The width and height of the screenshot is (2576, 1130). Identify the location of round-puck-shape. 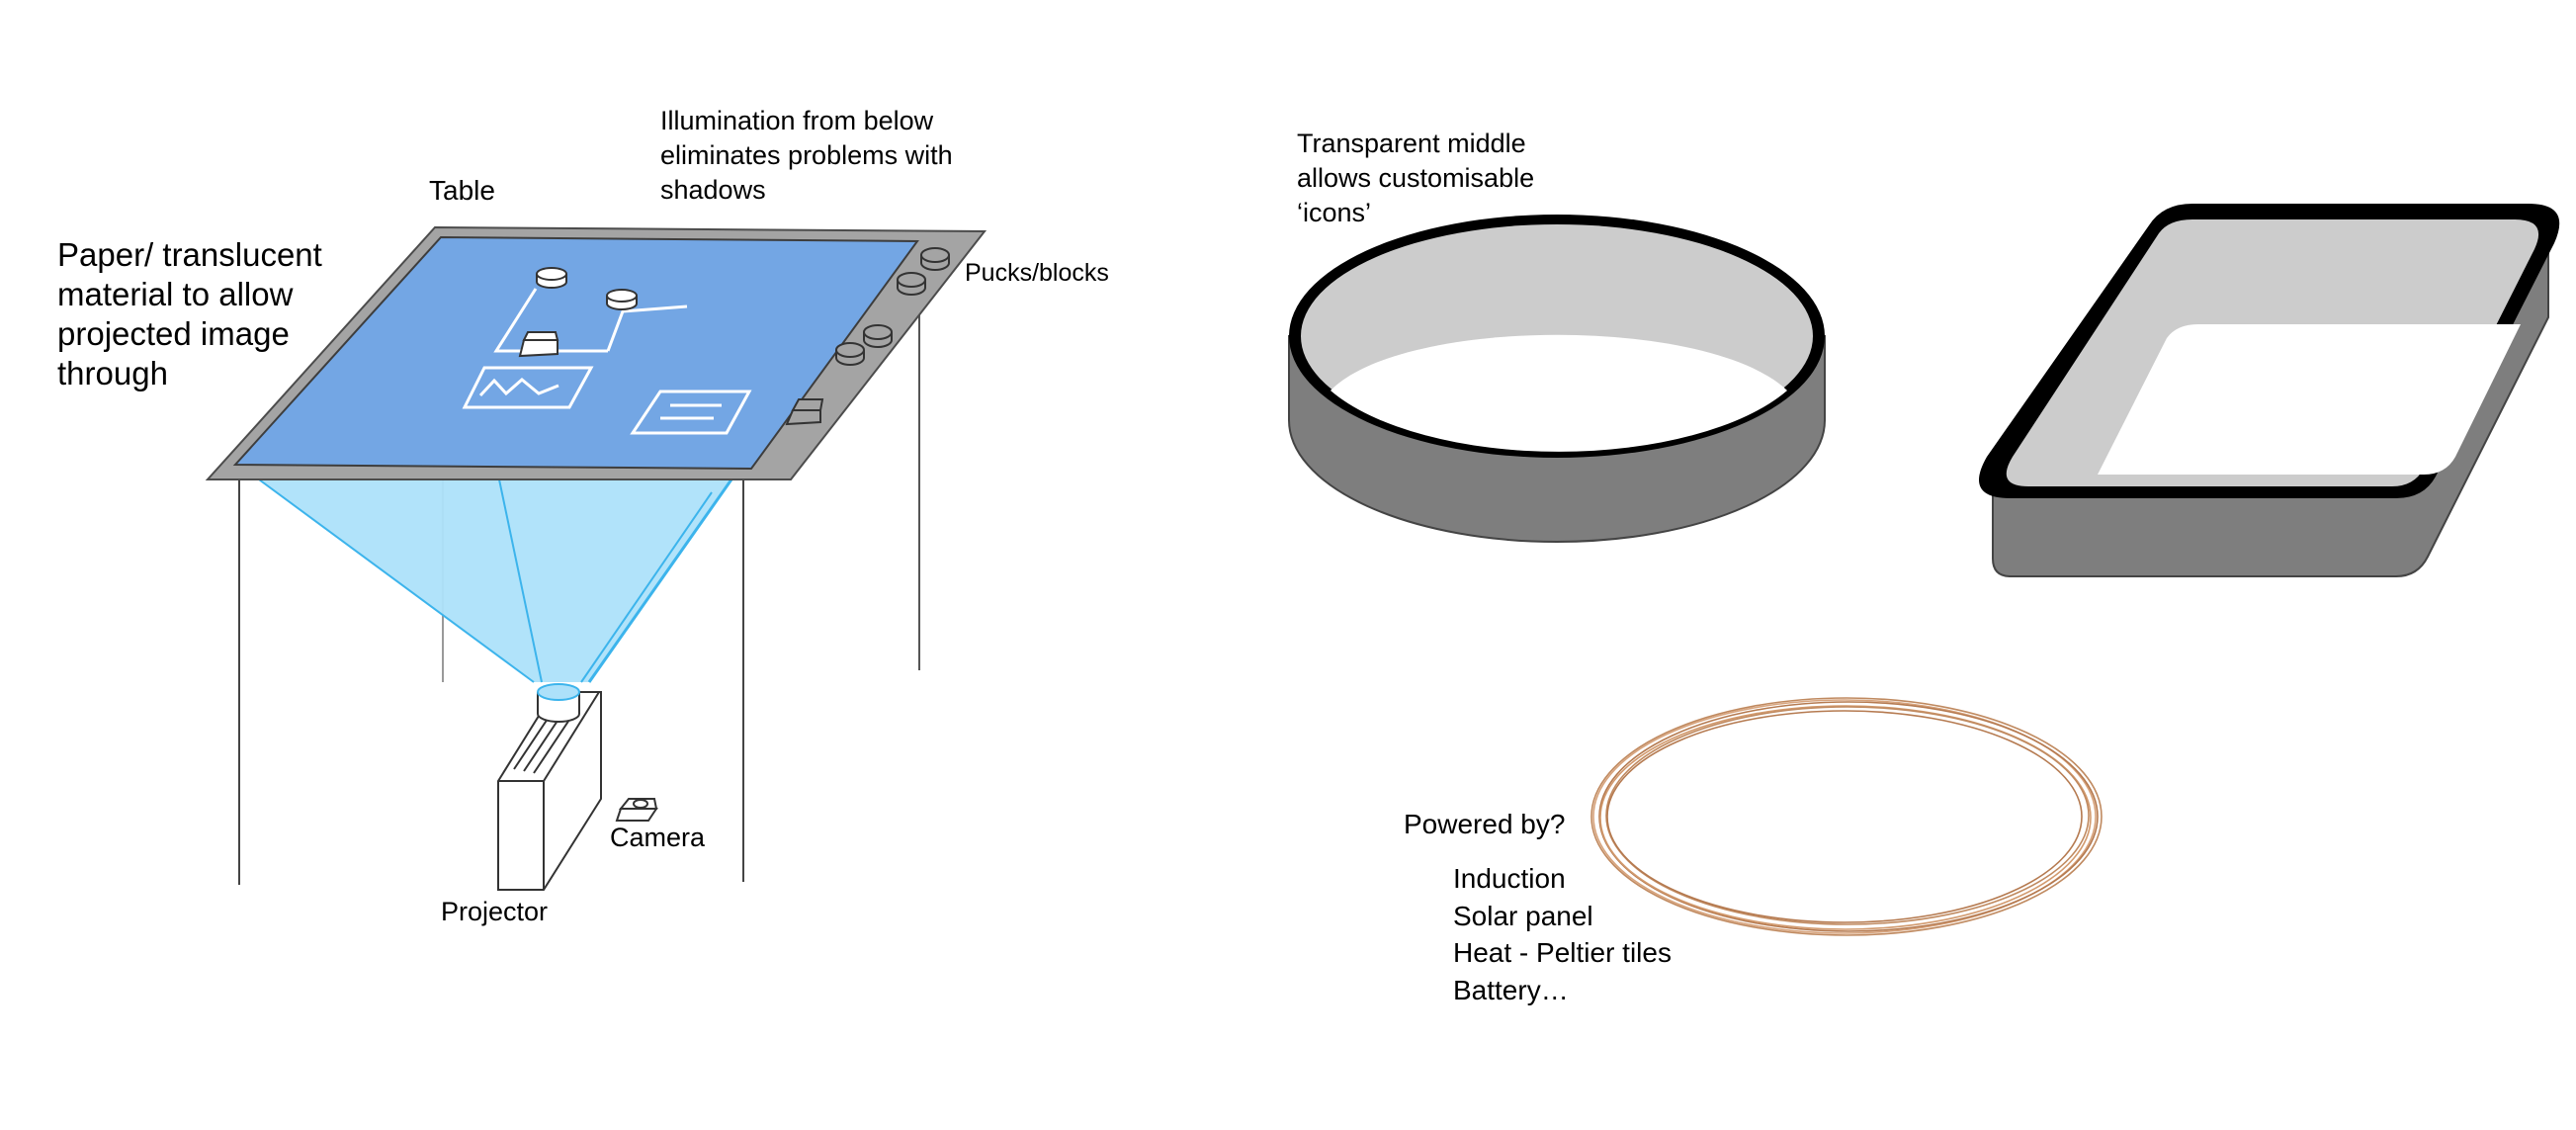
(1557, 379).